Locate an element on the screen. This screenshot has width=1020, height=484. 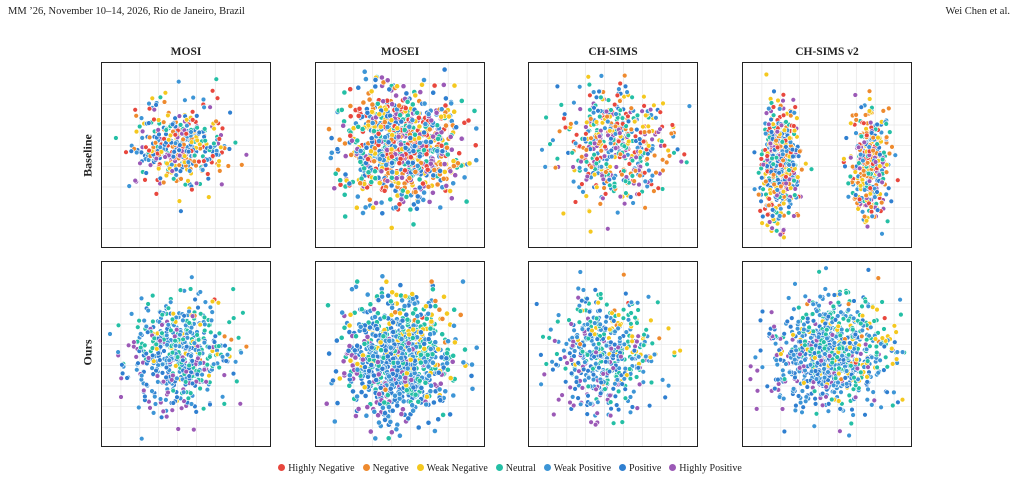
scatter-plot is located at coordinates (186, 354).